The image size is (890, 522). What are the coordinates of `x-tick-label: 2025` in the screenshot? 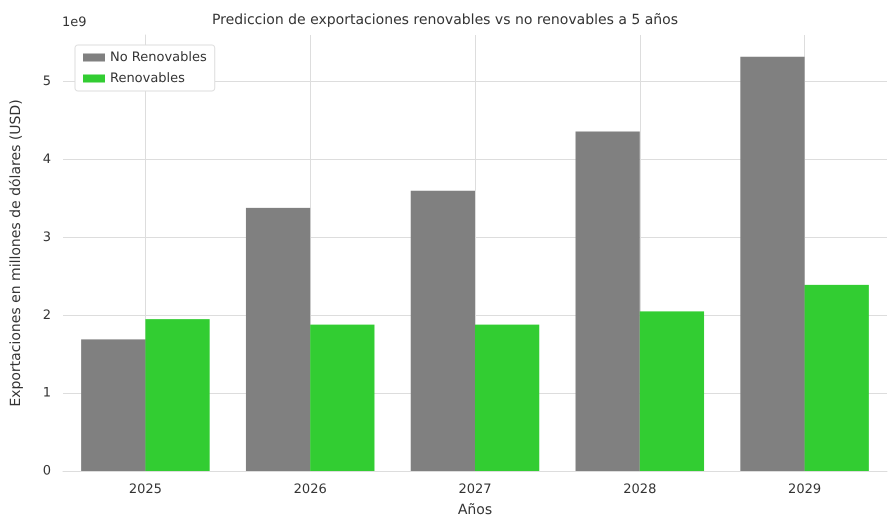 It's located at (145, 489).